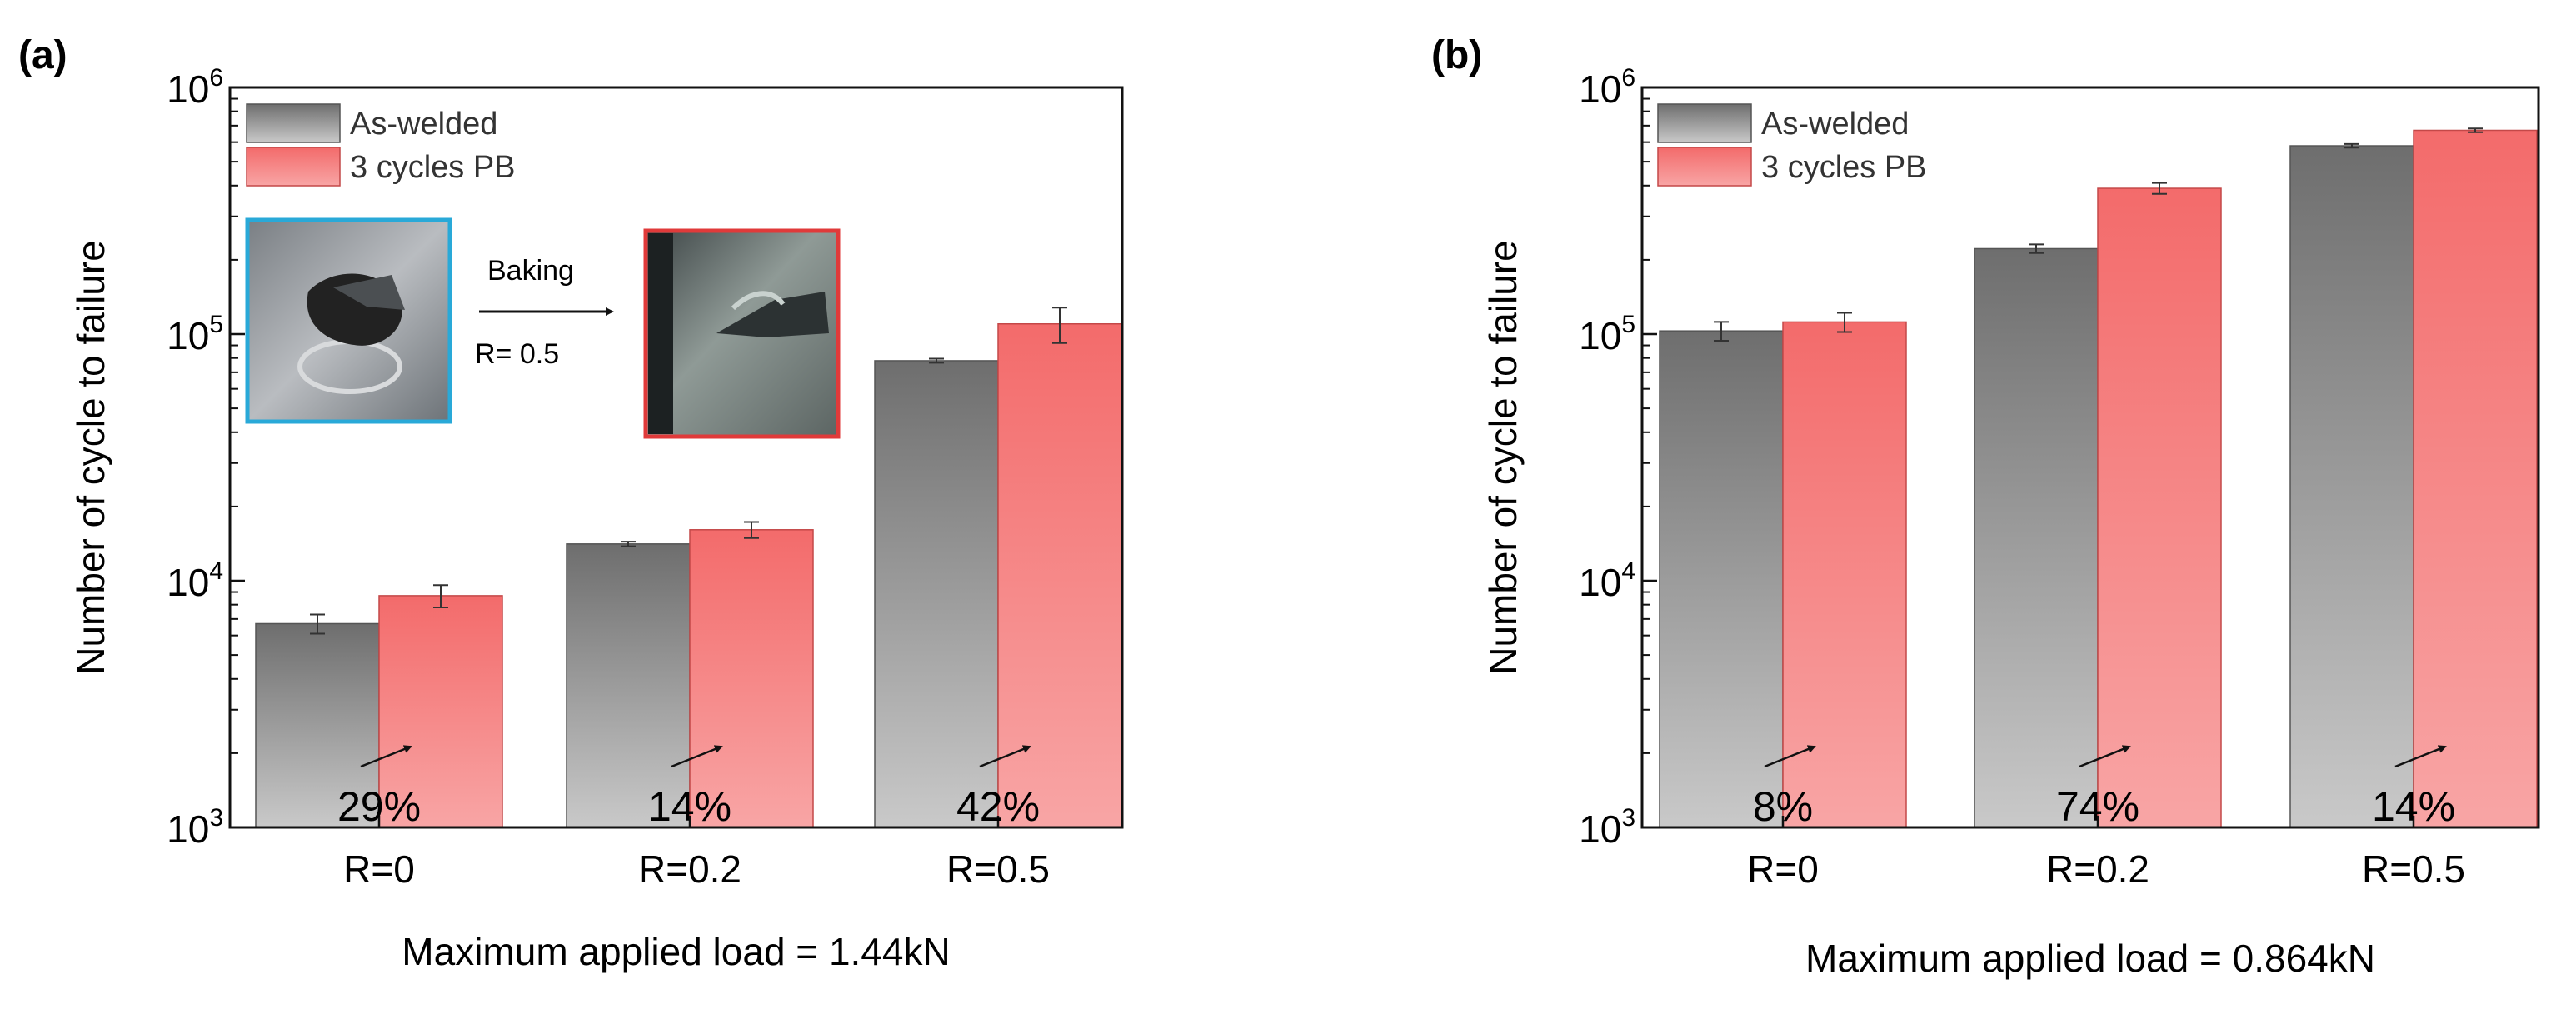 The width and height of the screenshot is (2576, 1009). I want to click on photo-dark-edge, so click(660, 333).